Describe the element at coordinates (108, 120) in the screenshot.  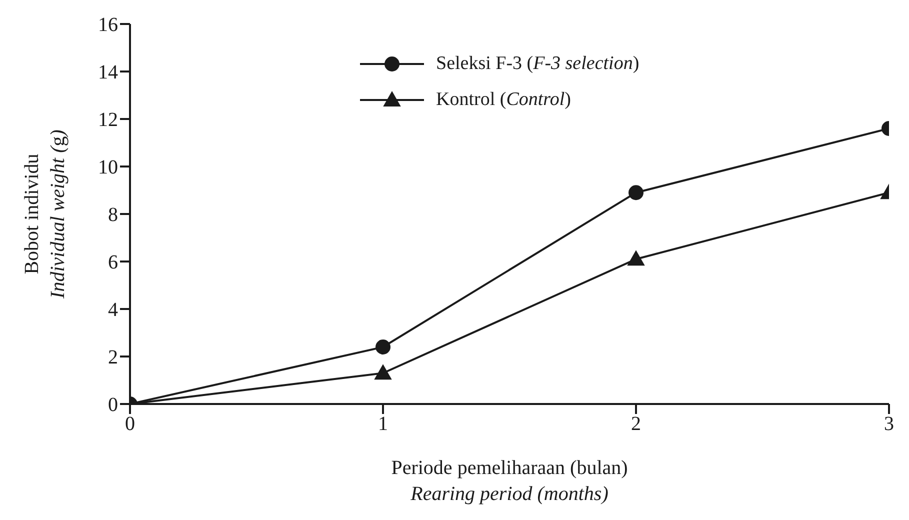
I see `y-tick-label: 12` at that location.